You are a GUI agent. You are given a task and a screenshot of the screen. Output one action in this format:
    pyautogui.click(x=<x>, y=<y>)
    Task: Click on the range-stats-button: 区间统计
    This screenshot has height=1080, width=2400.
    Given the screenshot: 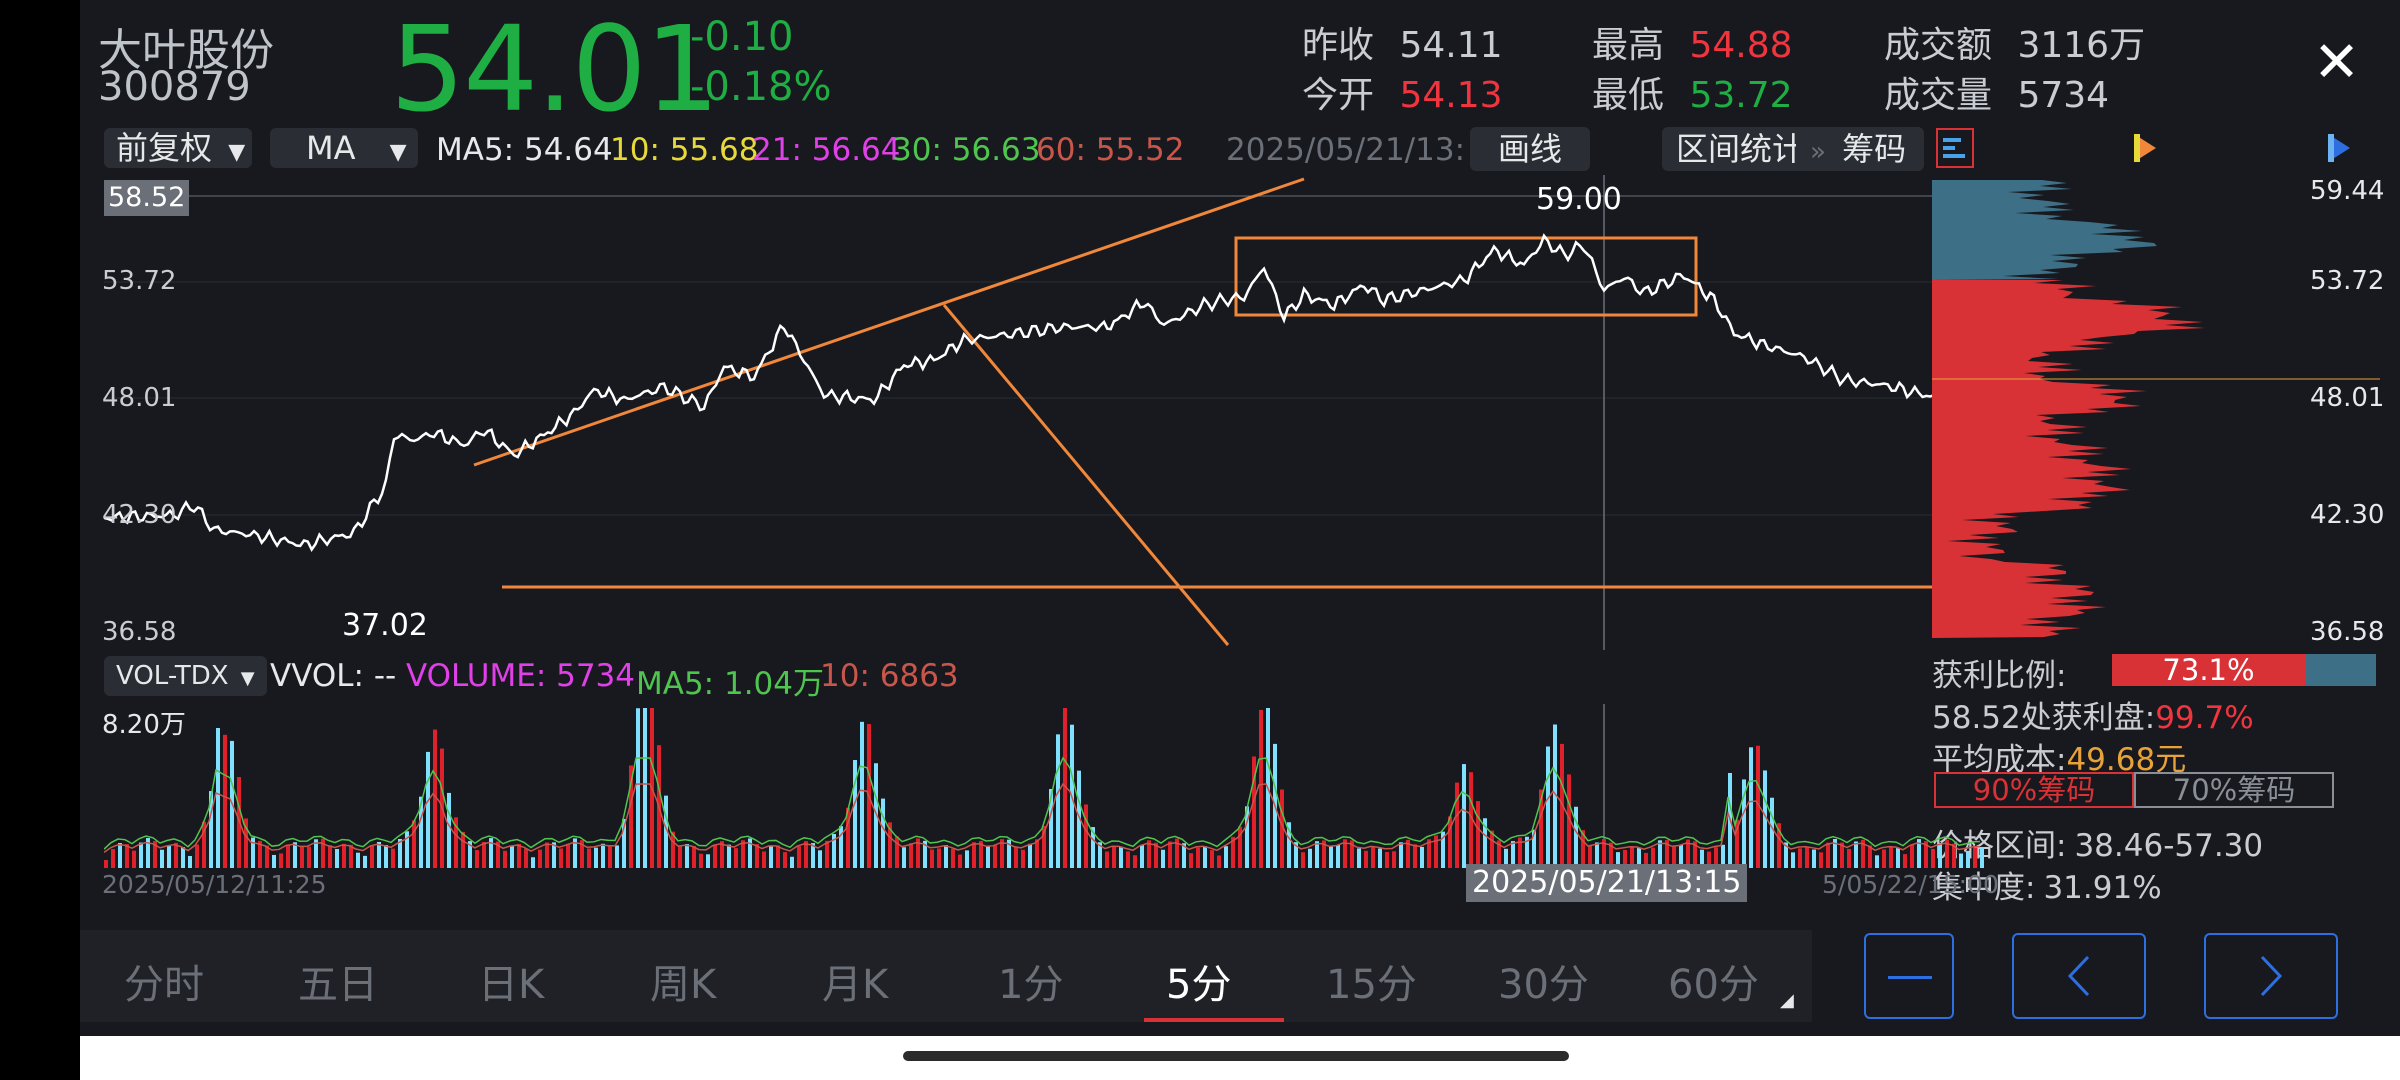 What is the action you would take?
    pyautogui.click(x=1738, y=149)
    